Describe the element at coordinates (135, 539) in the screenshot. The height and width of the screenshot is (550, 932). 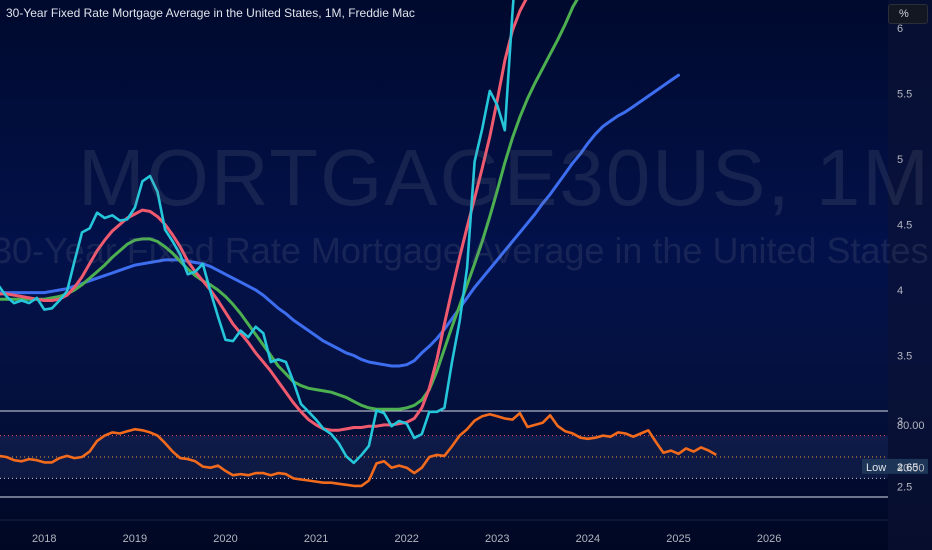
I see `time-tick-label: 2019` at that location.